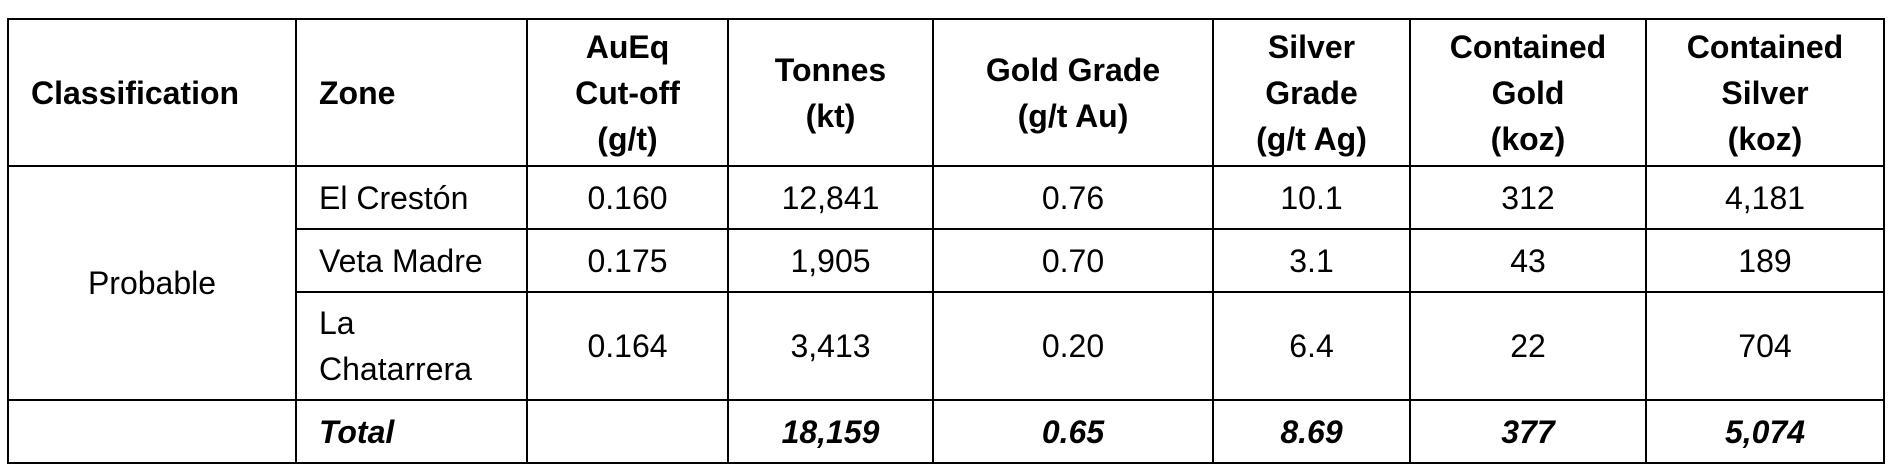  What do you see at coordinates (411, 260) in the screenshot?
I see `zone-cell: Veta Madre` at bounding box center [411, 260].